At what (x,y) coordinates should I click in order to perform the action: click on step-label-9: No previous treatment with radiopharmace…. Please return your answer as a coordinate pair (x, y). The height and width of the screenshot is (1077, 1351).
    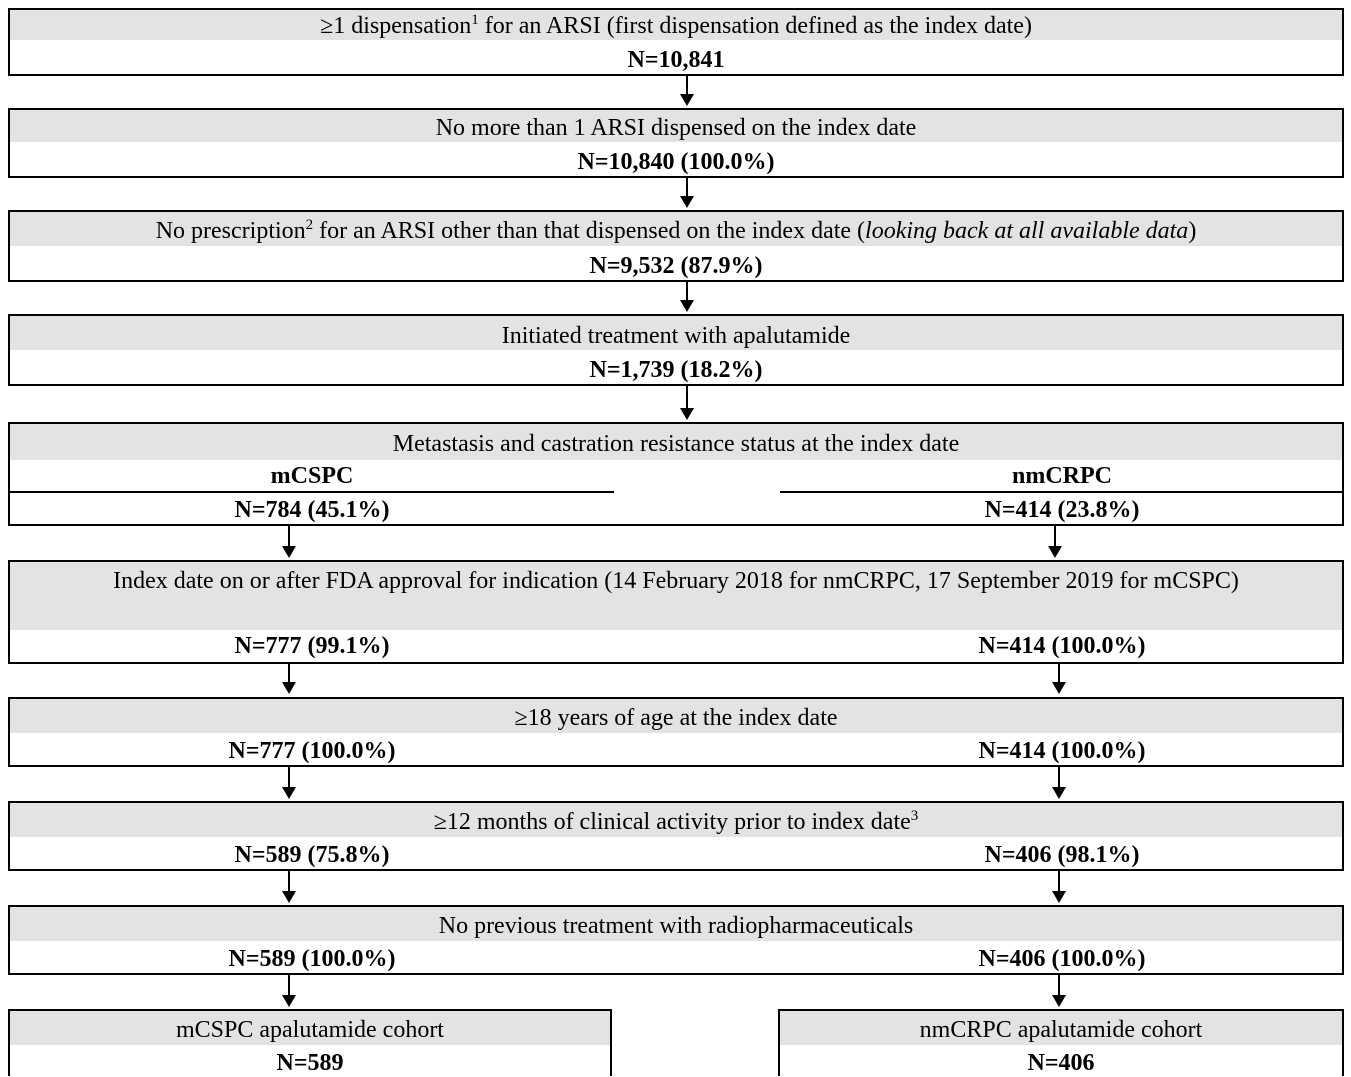
    Looking at the image, I should click on (676, 924).